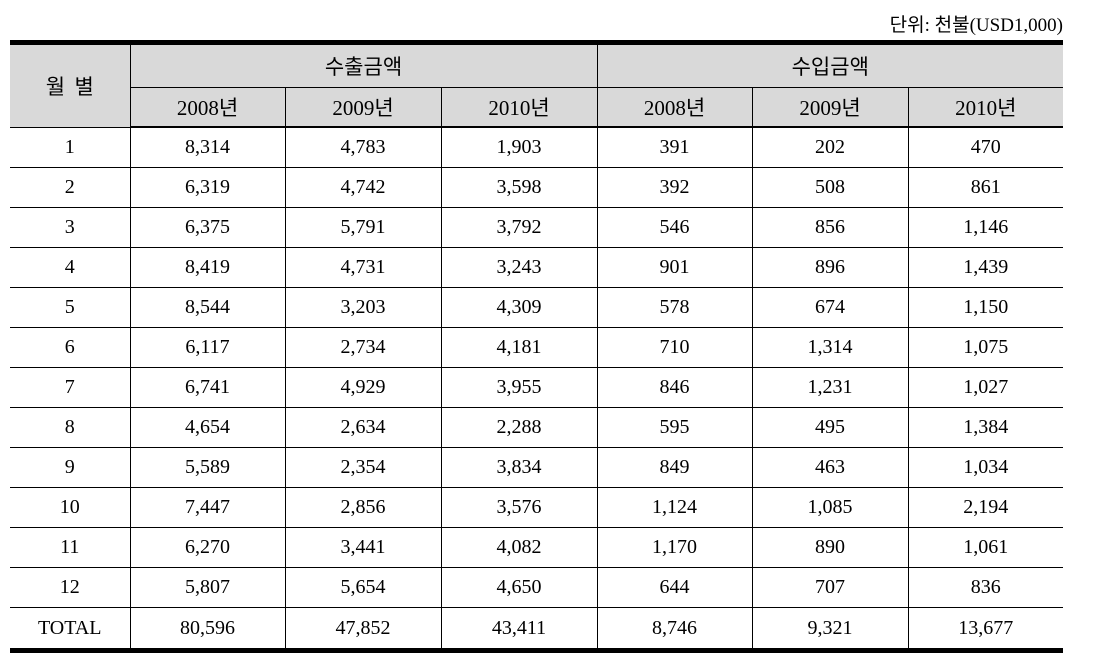 The width and height of the screenshot is (1095, 666). I want to click on value-cell: 2,354, so click(363, 467).